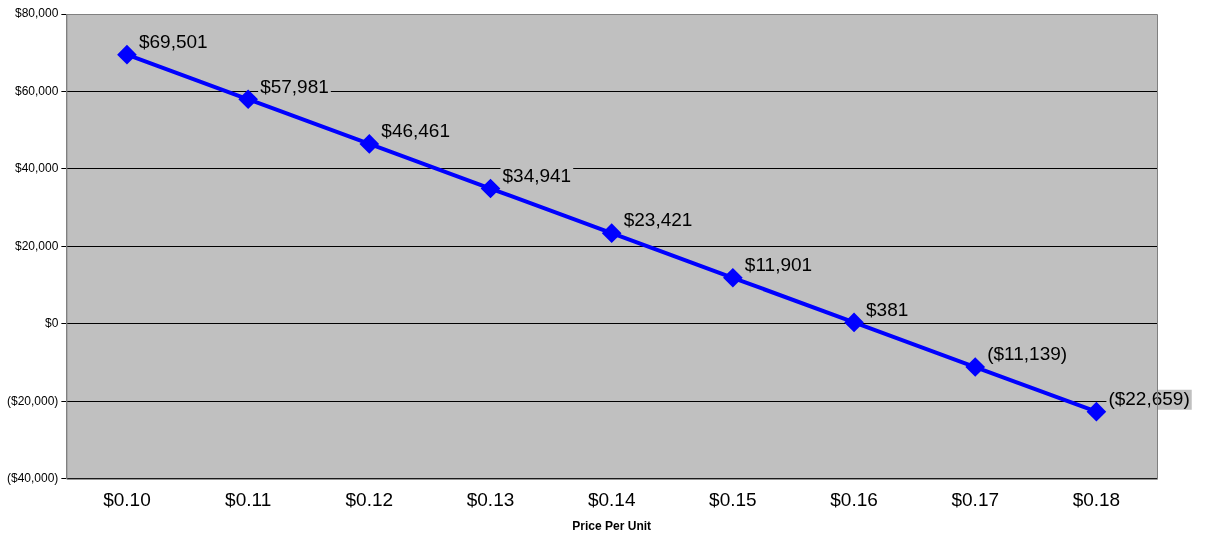 The image size is (1217, 542). Describe the element at coordinates (778, 264) in the screenshot. I see `data-label: $11,901` at that location.